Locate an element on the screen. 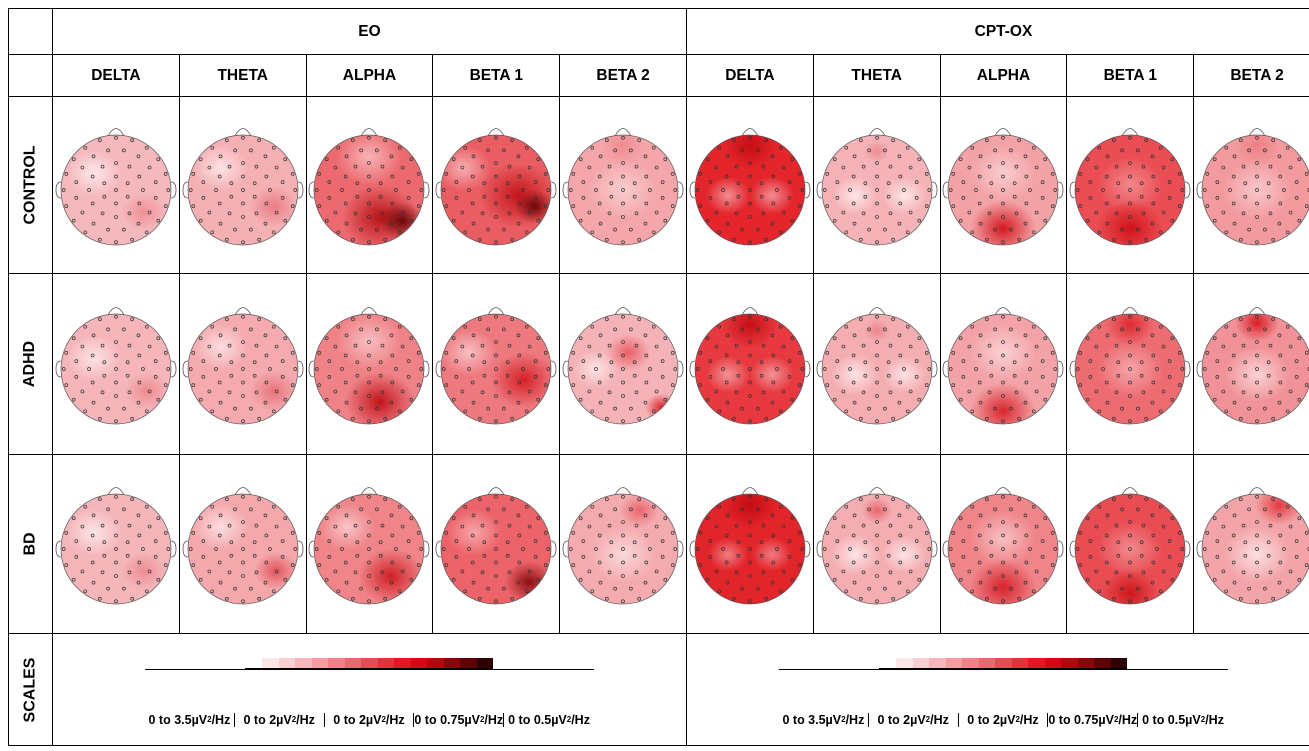 The image size is (1309, 751). scale-label-value: 0 to 3.5µV is located at coordinates (812, 719).